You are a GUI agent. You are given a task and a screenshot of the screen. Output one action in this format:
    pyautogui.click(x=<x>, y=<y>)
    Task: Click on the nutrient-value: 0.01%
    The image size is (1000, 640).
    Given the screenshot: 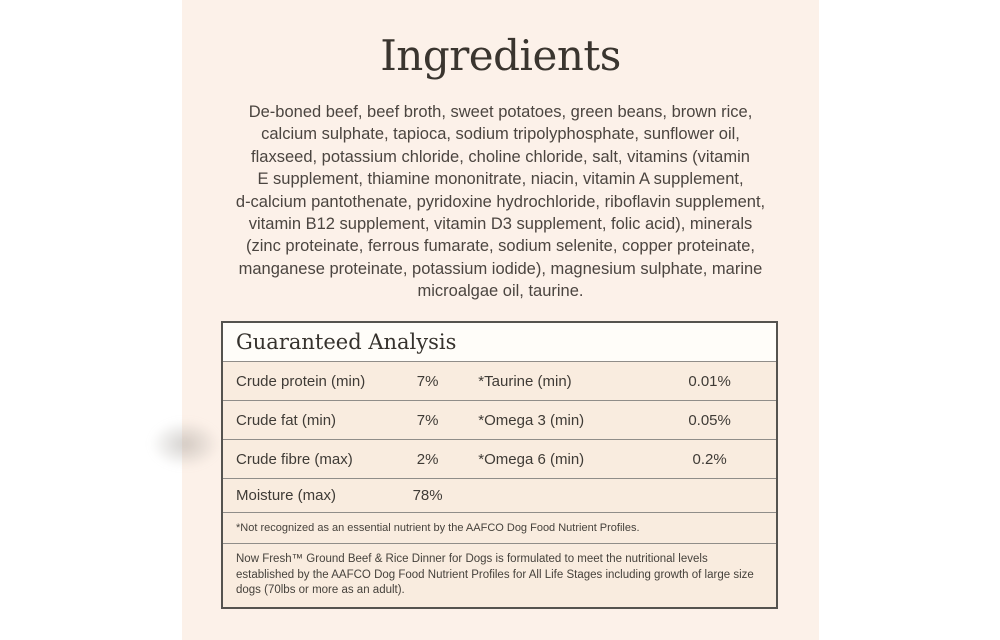 What is the action you would take?
    pyautogui.click(x=709, y=381)
    